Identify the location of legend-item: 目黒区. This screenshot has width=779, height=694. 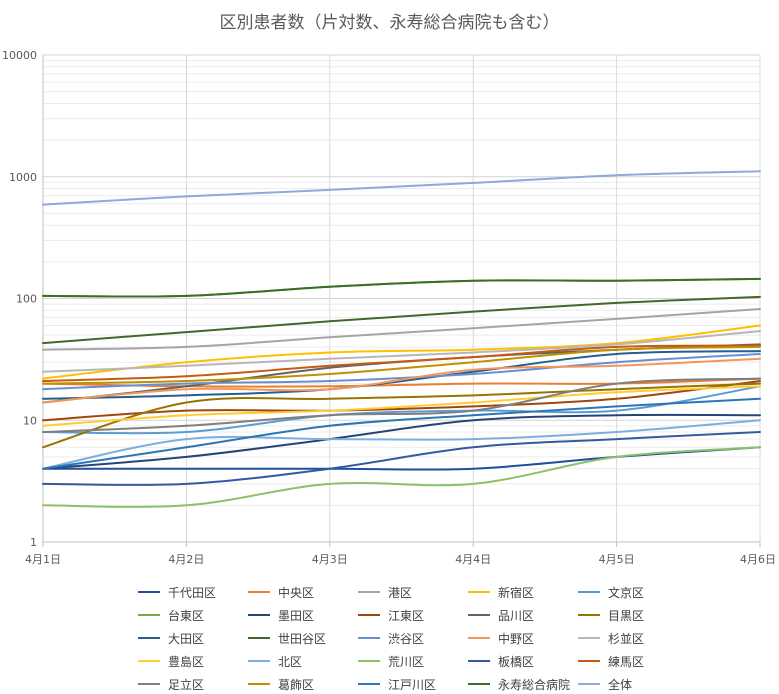
(633, 615).